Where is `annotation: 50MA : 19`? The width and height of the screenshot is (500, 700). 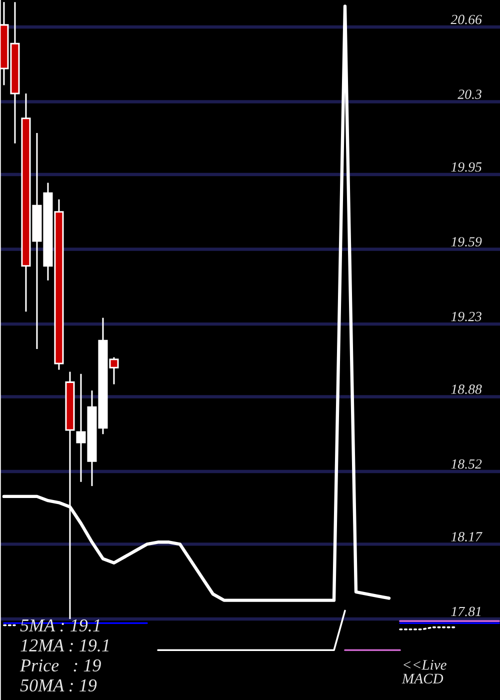
annotation: 50MA : 19 is located at coordinates (58, 685).